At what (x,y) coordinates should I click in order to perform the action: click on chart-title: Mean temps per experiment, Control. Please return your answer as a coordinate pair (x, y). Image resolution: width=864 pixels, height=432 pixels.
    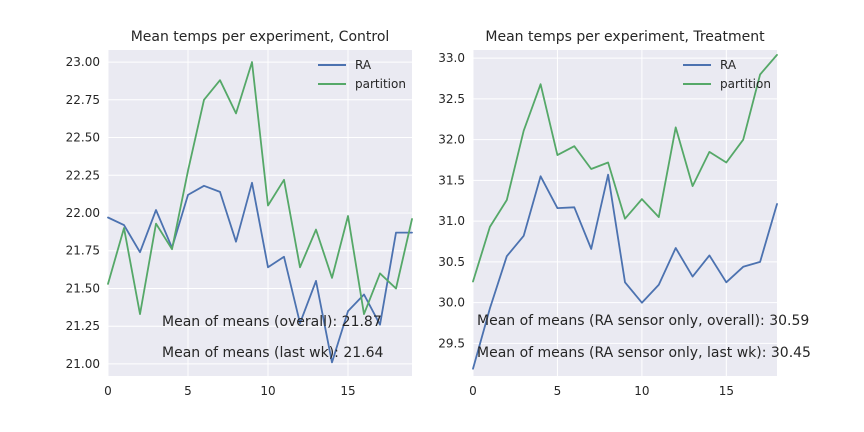
    Looking at the image, I should click on (260, 37).